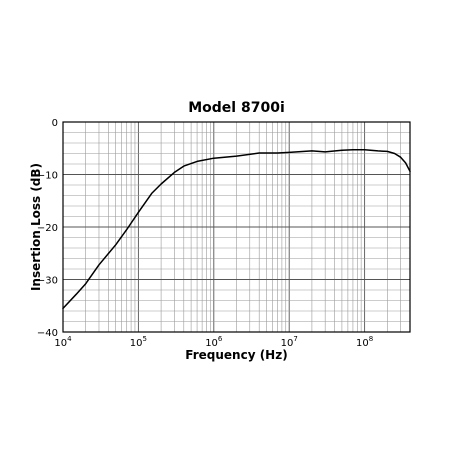 The image size is (458, 462). Describe the element at coordinates (47, 176) in the screenshot. I see `y-tick-label: −10` at that location.